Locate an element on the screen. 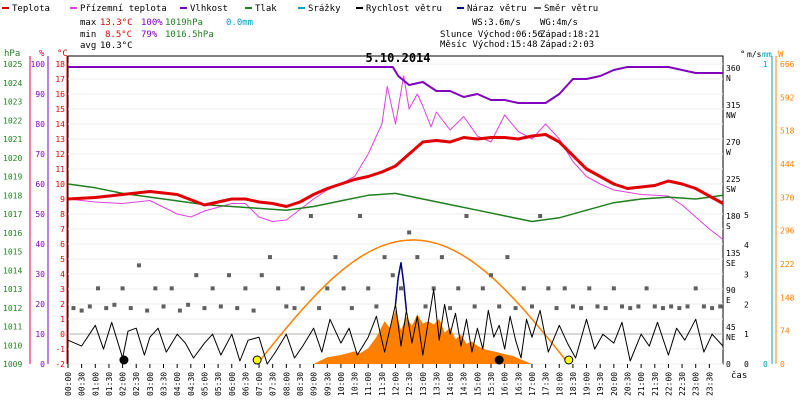 The height and width of the screenshot is (400, 800). wind-tick: 0 is located at coordinates (746, 364).